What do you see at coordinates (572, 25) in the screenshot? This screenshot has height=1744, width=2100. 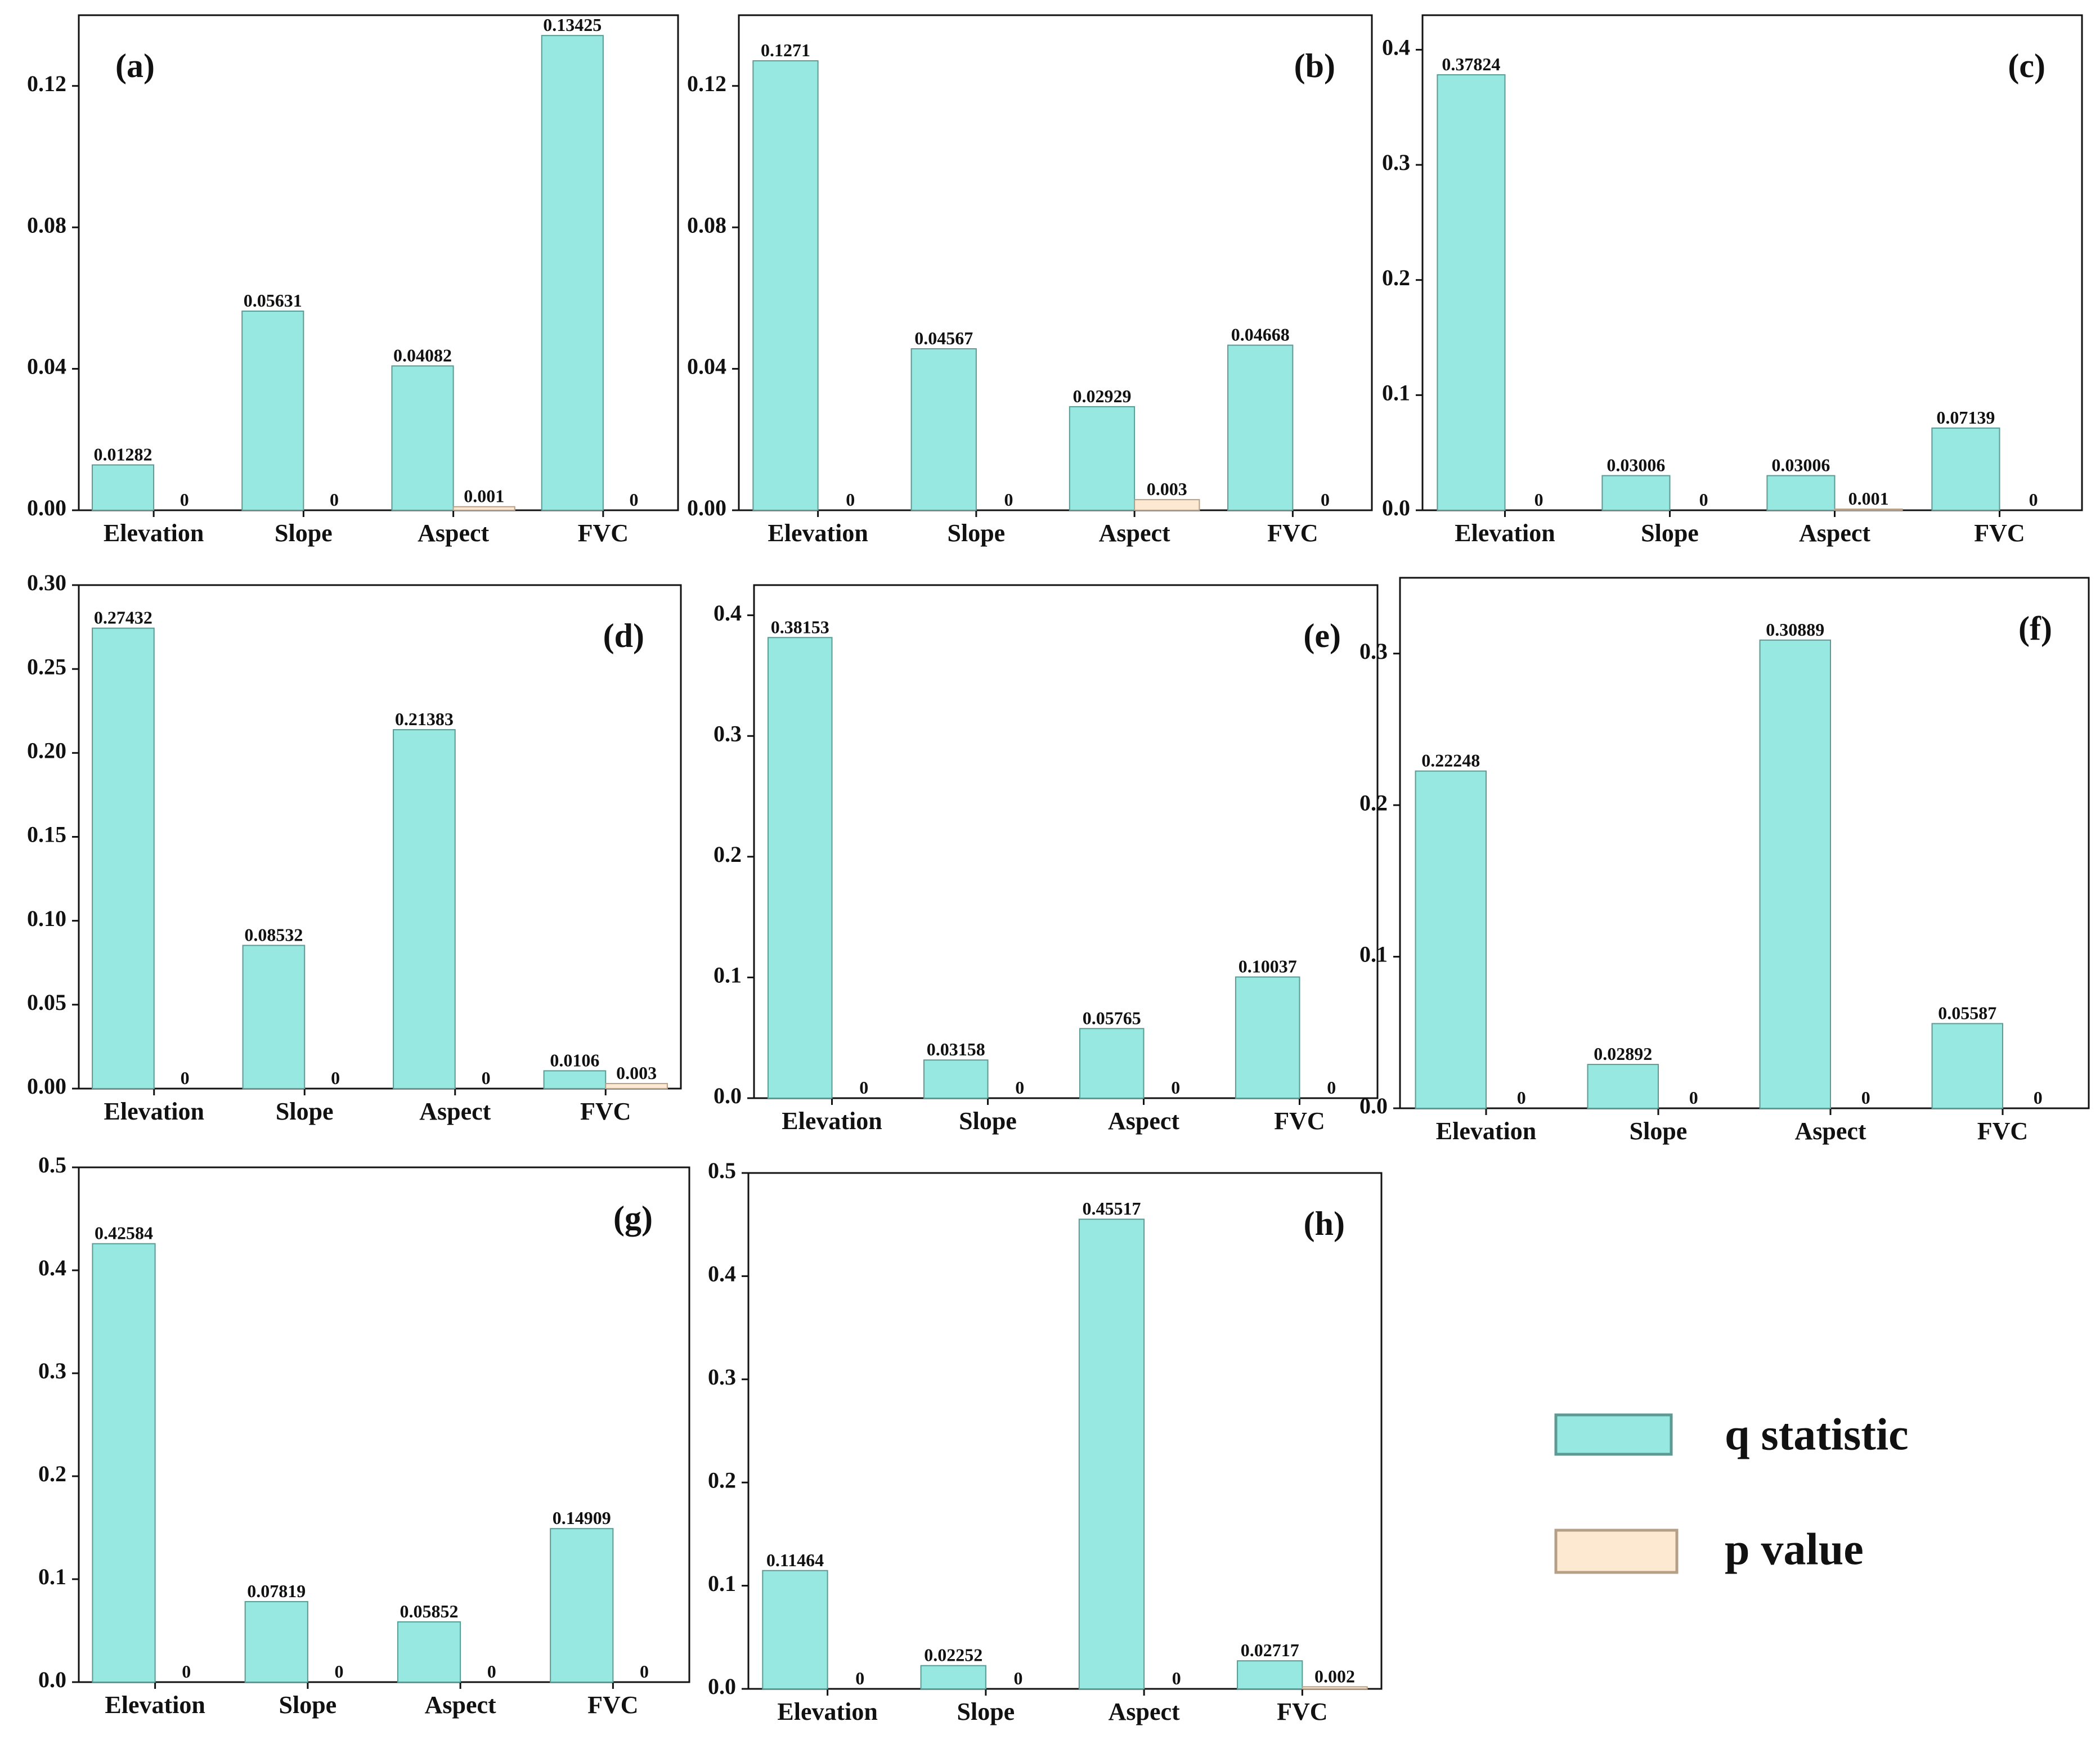 I see `q-statistic-value-label: 0.13425` at bounding box center [572, 25].